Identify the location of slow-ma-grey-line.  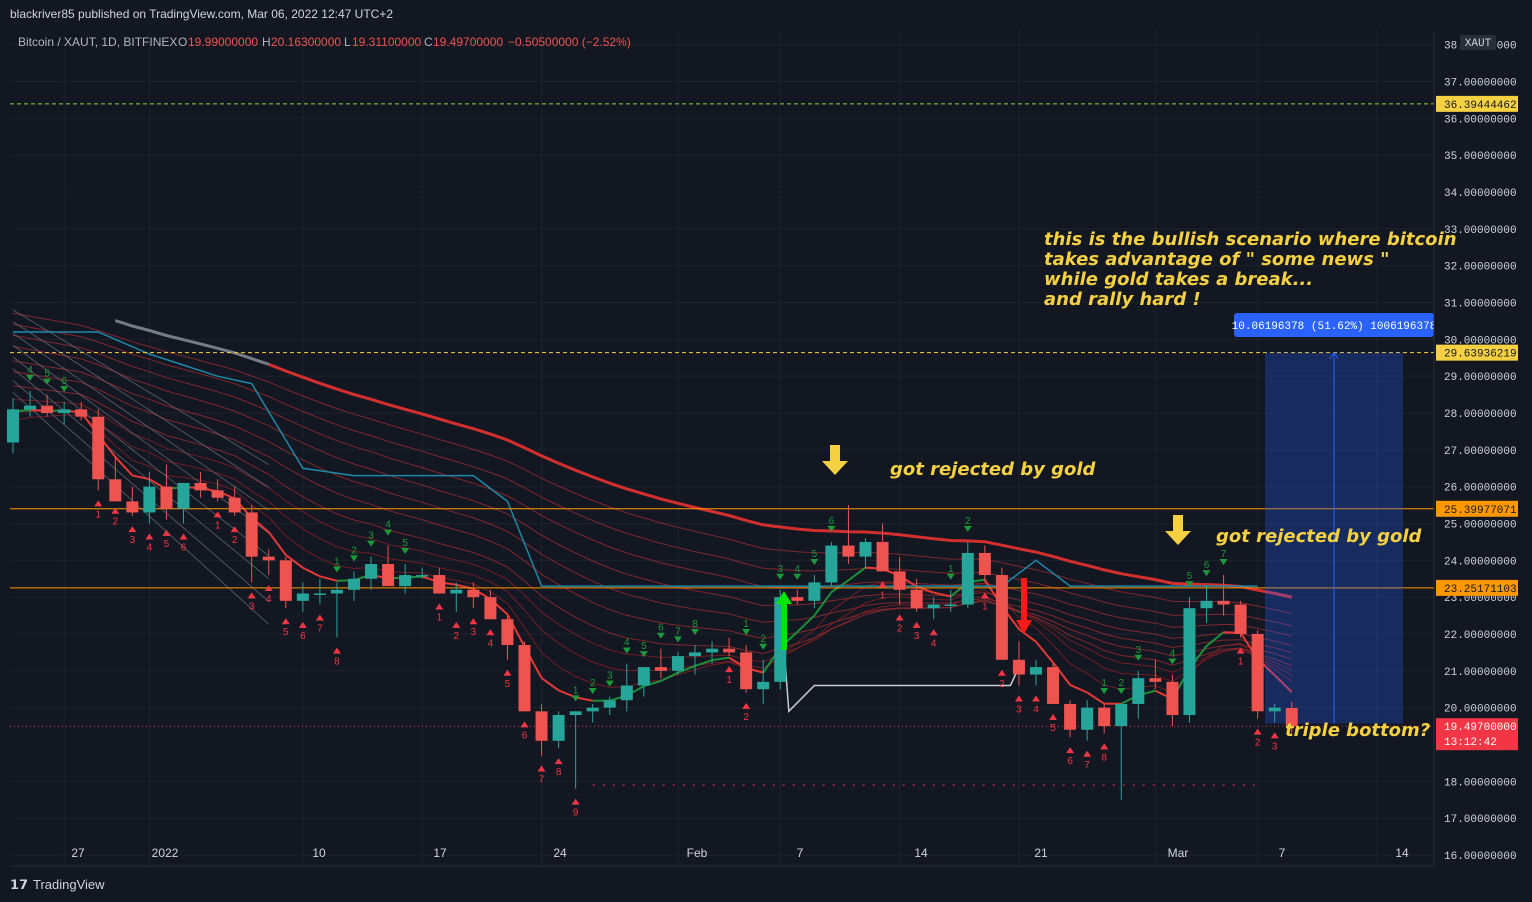
(192, 342).